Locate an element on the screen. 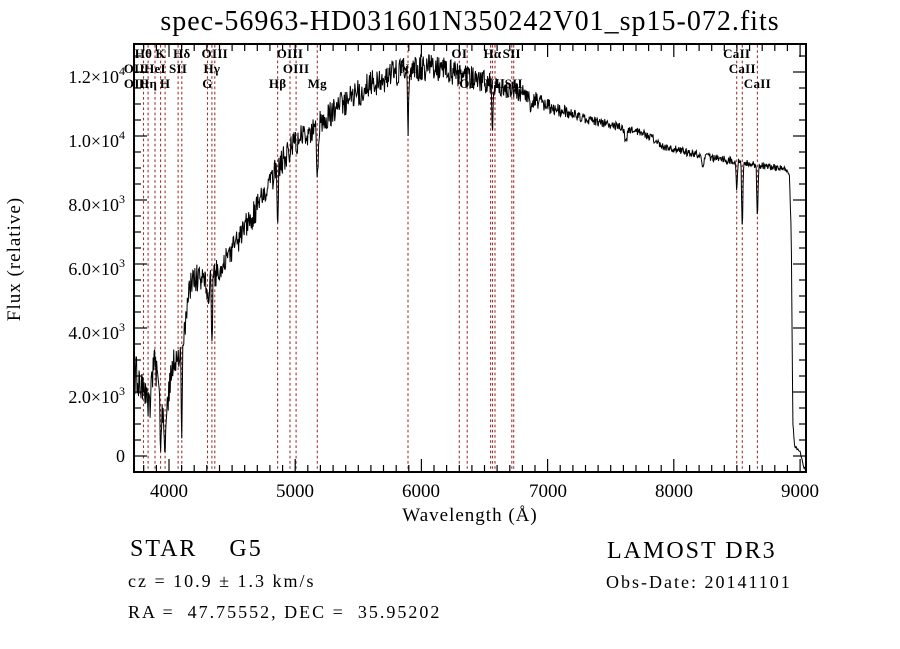 The height and width of the screenshot is (649, 900). object-class-label: STAR G5 is located at coordinates (196, 549).